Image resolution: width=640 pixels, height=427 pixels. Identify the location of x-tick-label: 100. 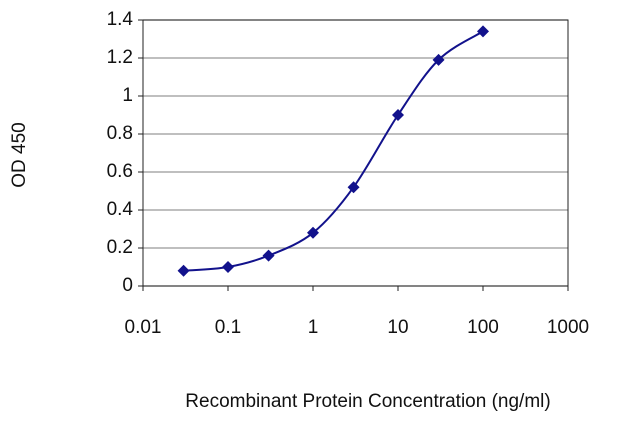
(483, 327).